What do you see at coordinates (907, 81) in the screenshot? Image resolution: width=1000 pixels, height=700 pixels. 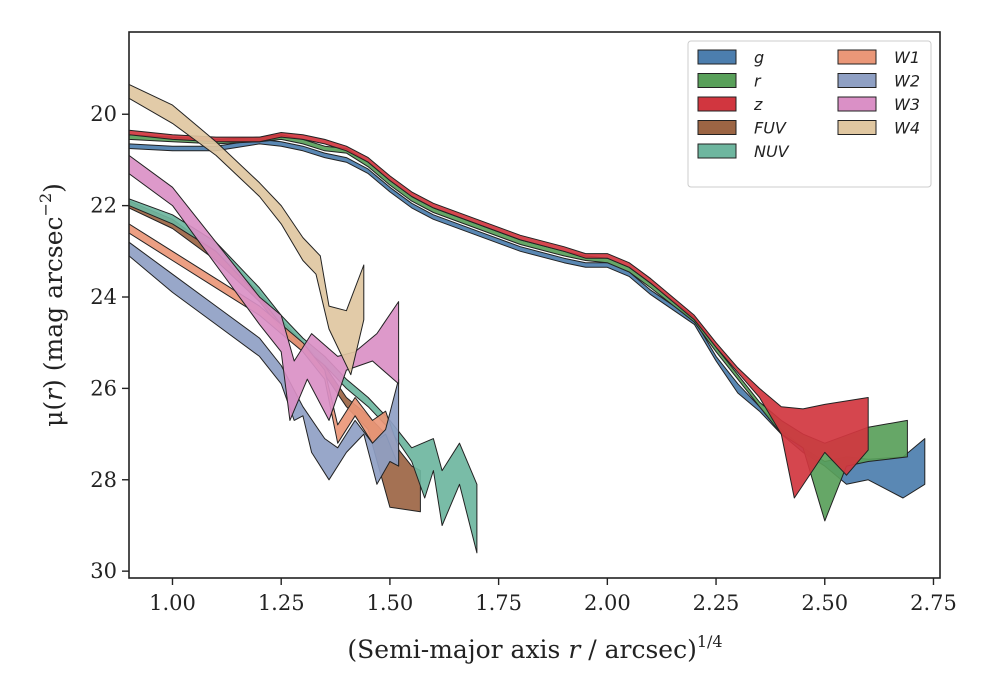 I see `legend-label-w2: W2` at bounding box center [907, 81].